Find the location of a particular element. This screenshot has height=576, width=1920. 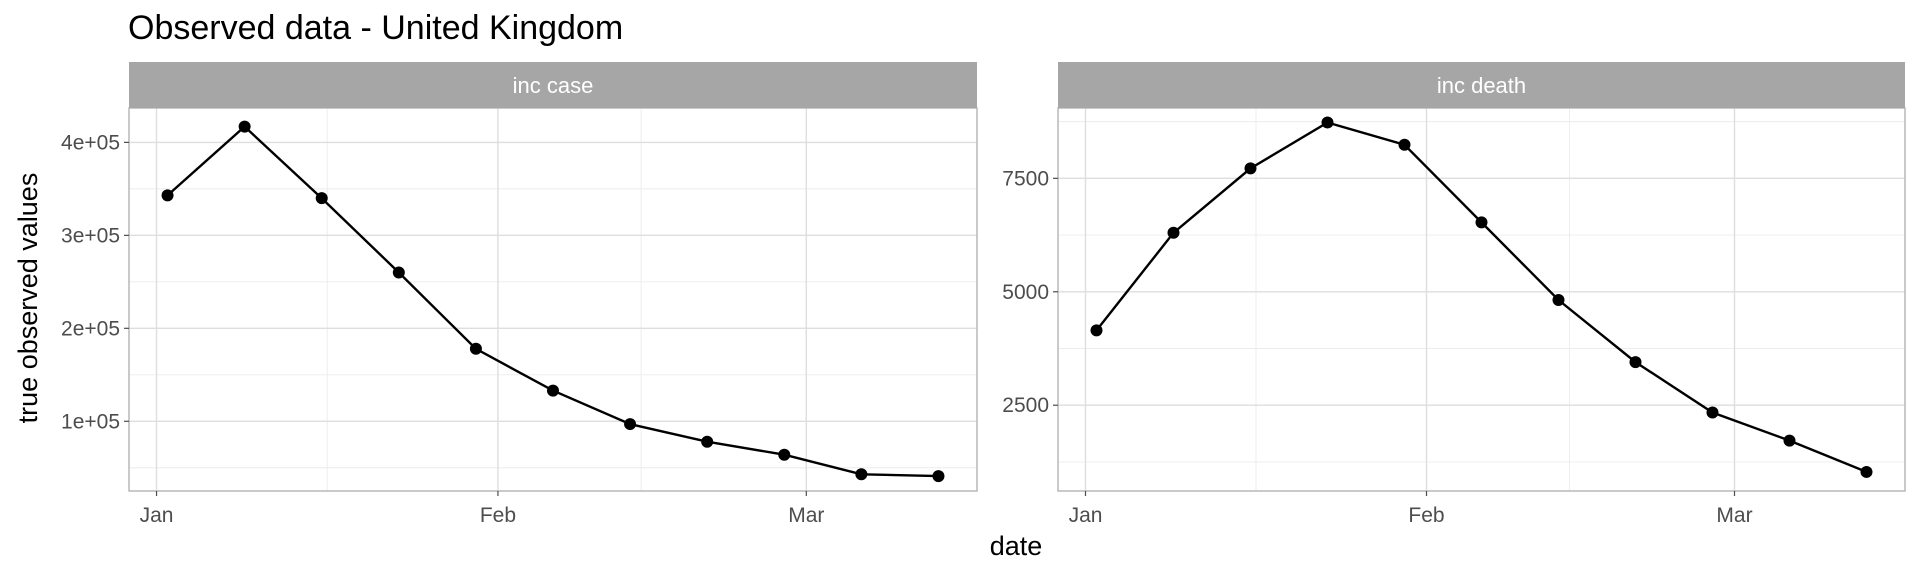

y-tick-label: 1e+05 is located at coordinates (90, 421).